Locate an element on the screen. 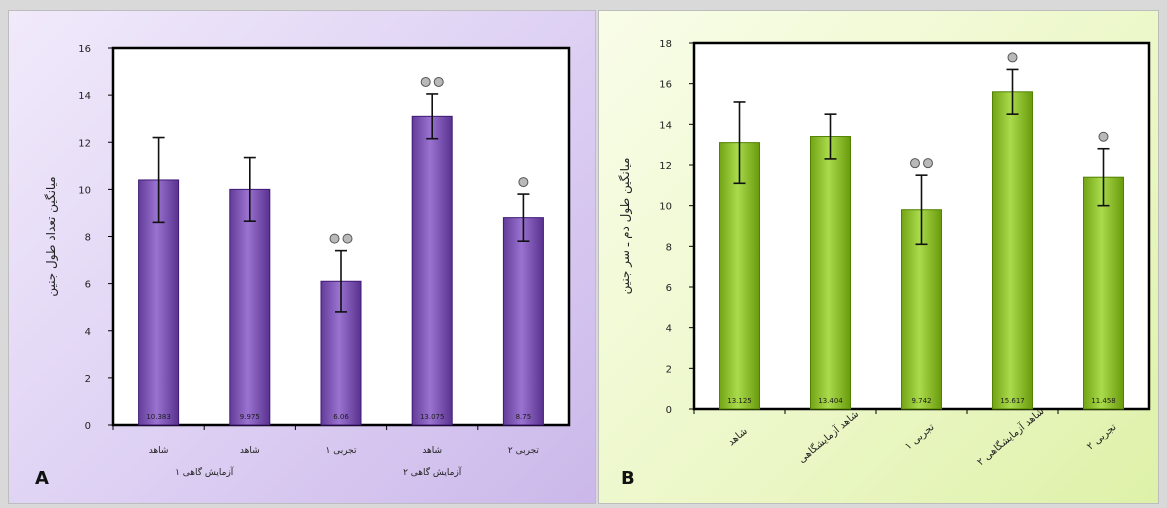  category-label: شاهد آزمایشگاهی is located at coordinates (828, 436).